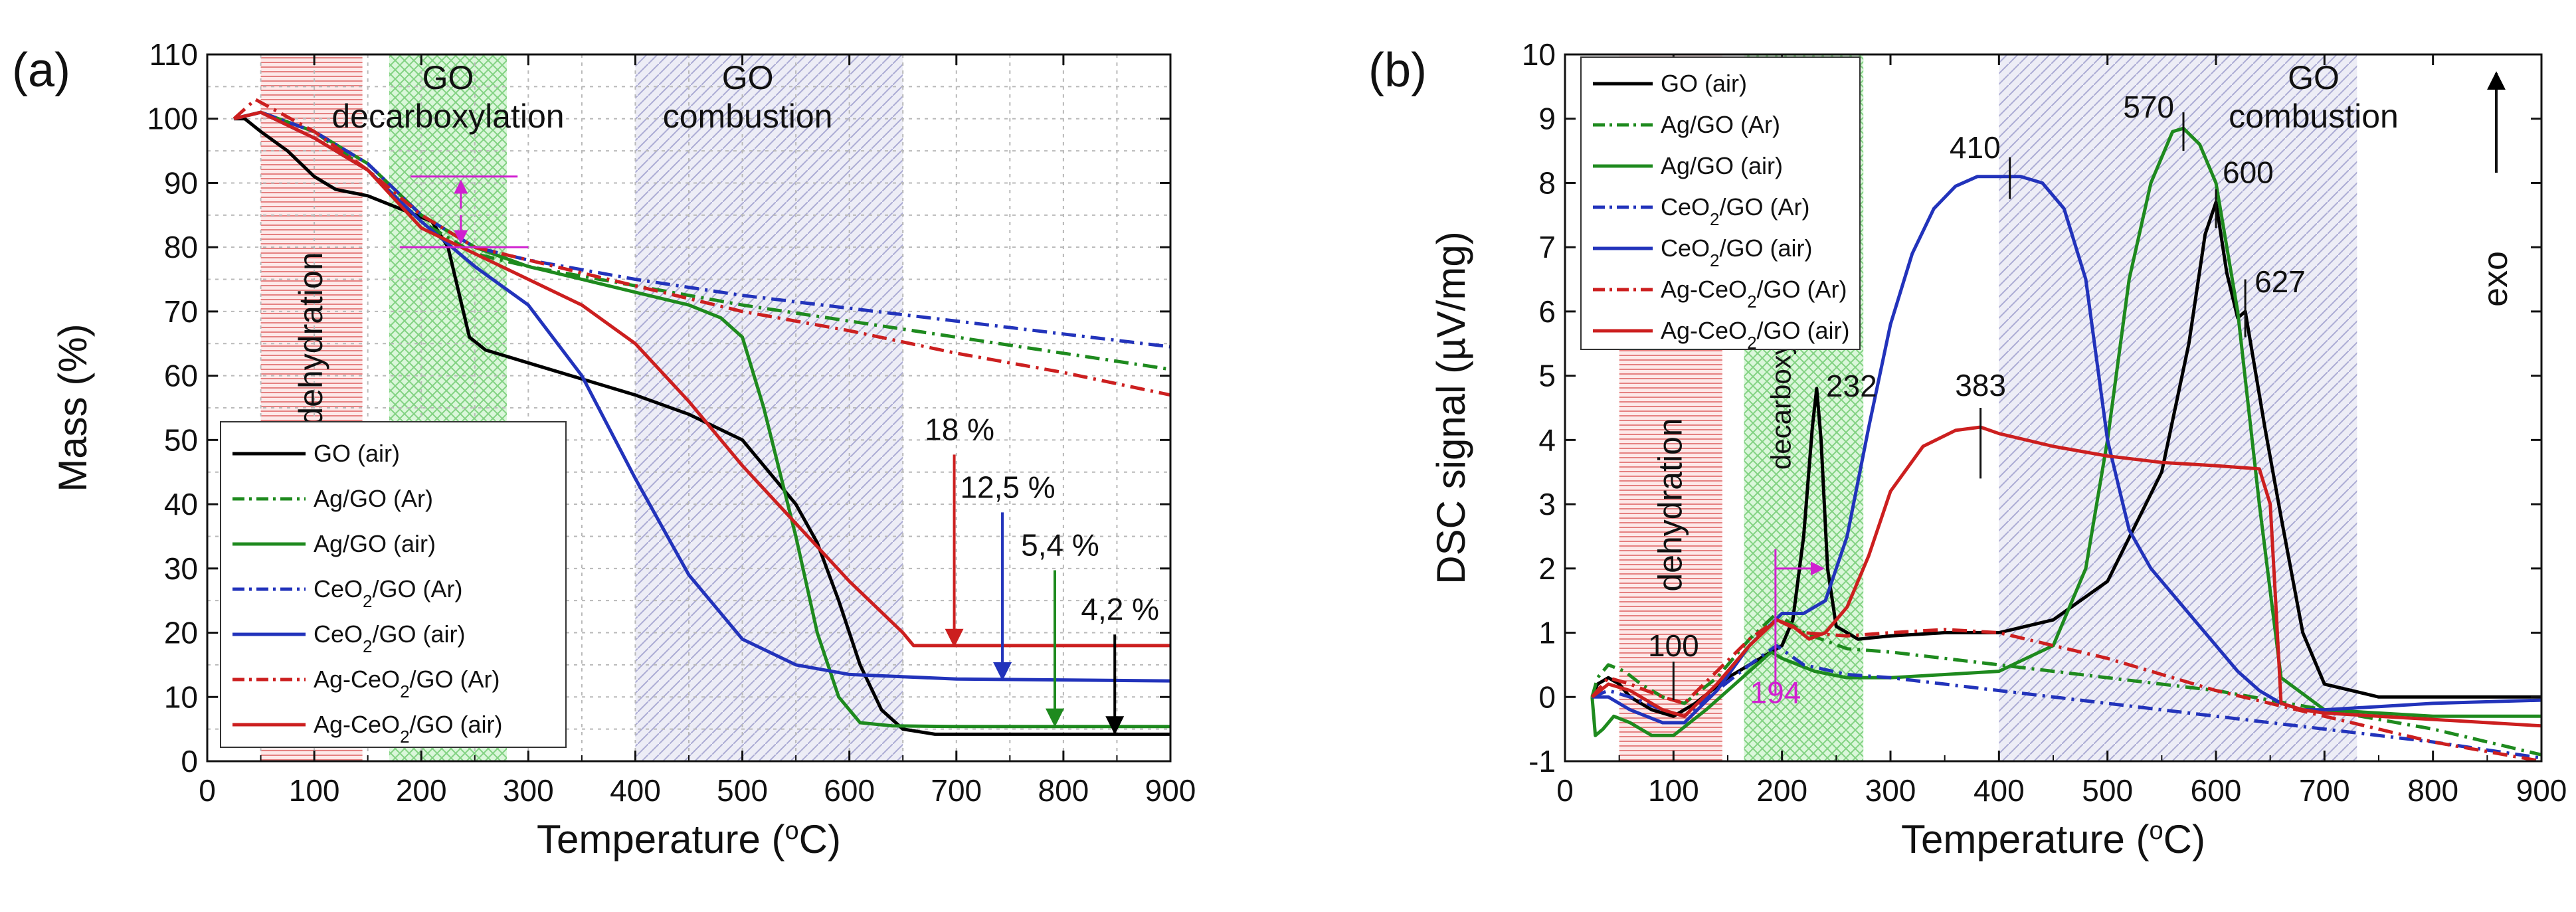 The width and height of the screenshot is (2576, 912). Describe the element at coordinates (959, 429) in the screenshot. I see `mass-loss-label-18: 18 %` at that location.